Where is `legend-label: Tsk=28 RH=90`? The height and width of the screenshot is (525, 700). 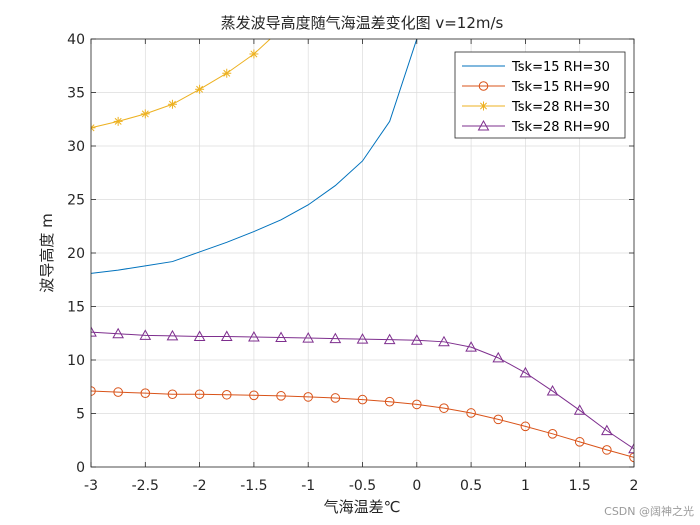 legend-label: Tsk=28 RH=90 is located at coordinates (560, 127).